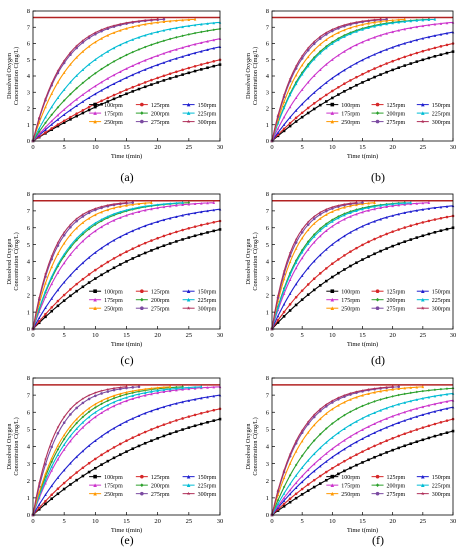 The image size is (462, 555). Describe the element at coordinates (92, 265) in the screenshot. I see `series-line` at that location.